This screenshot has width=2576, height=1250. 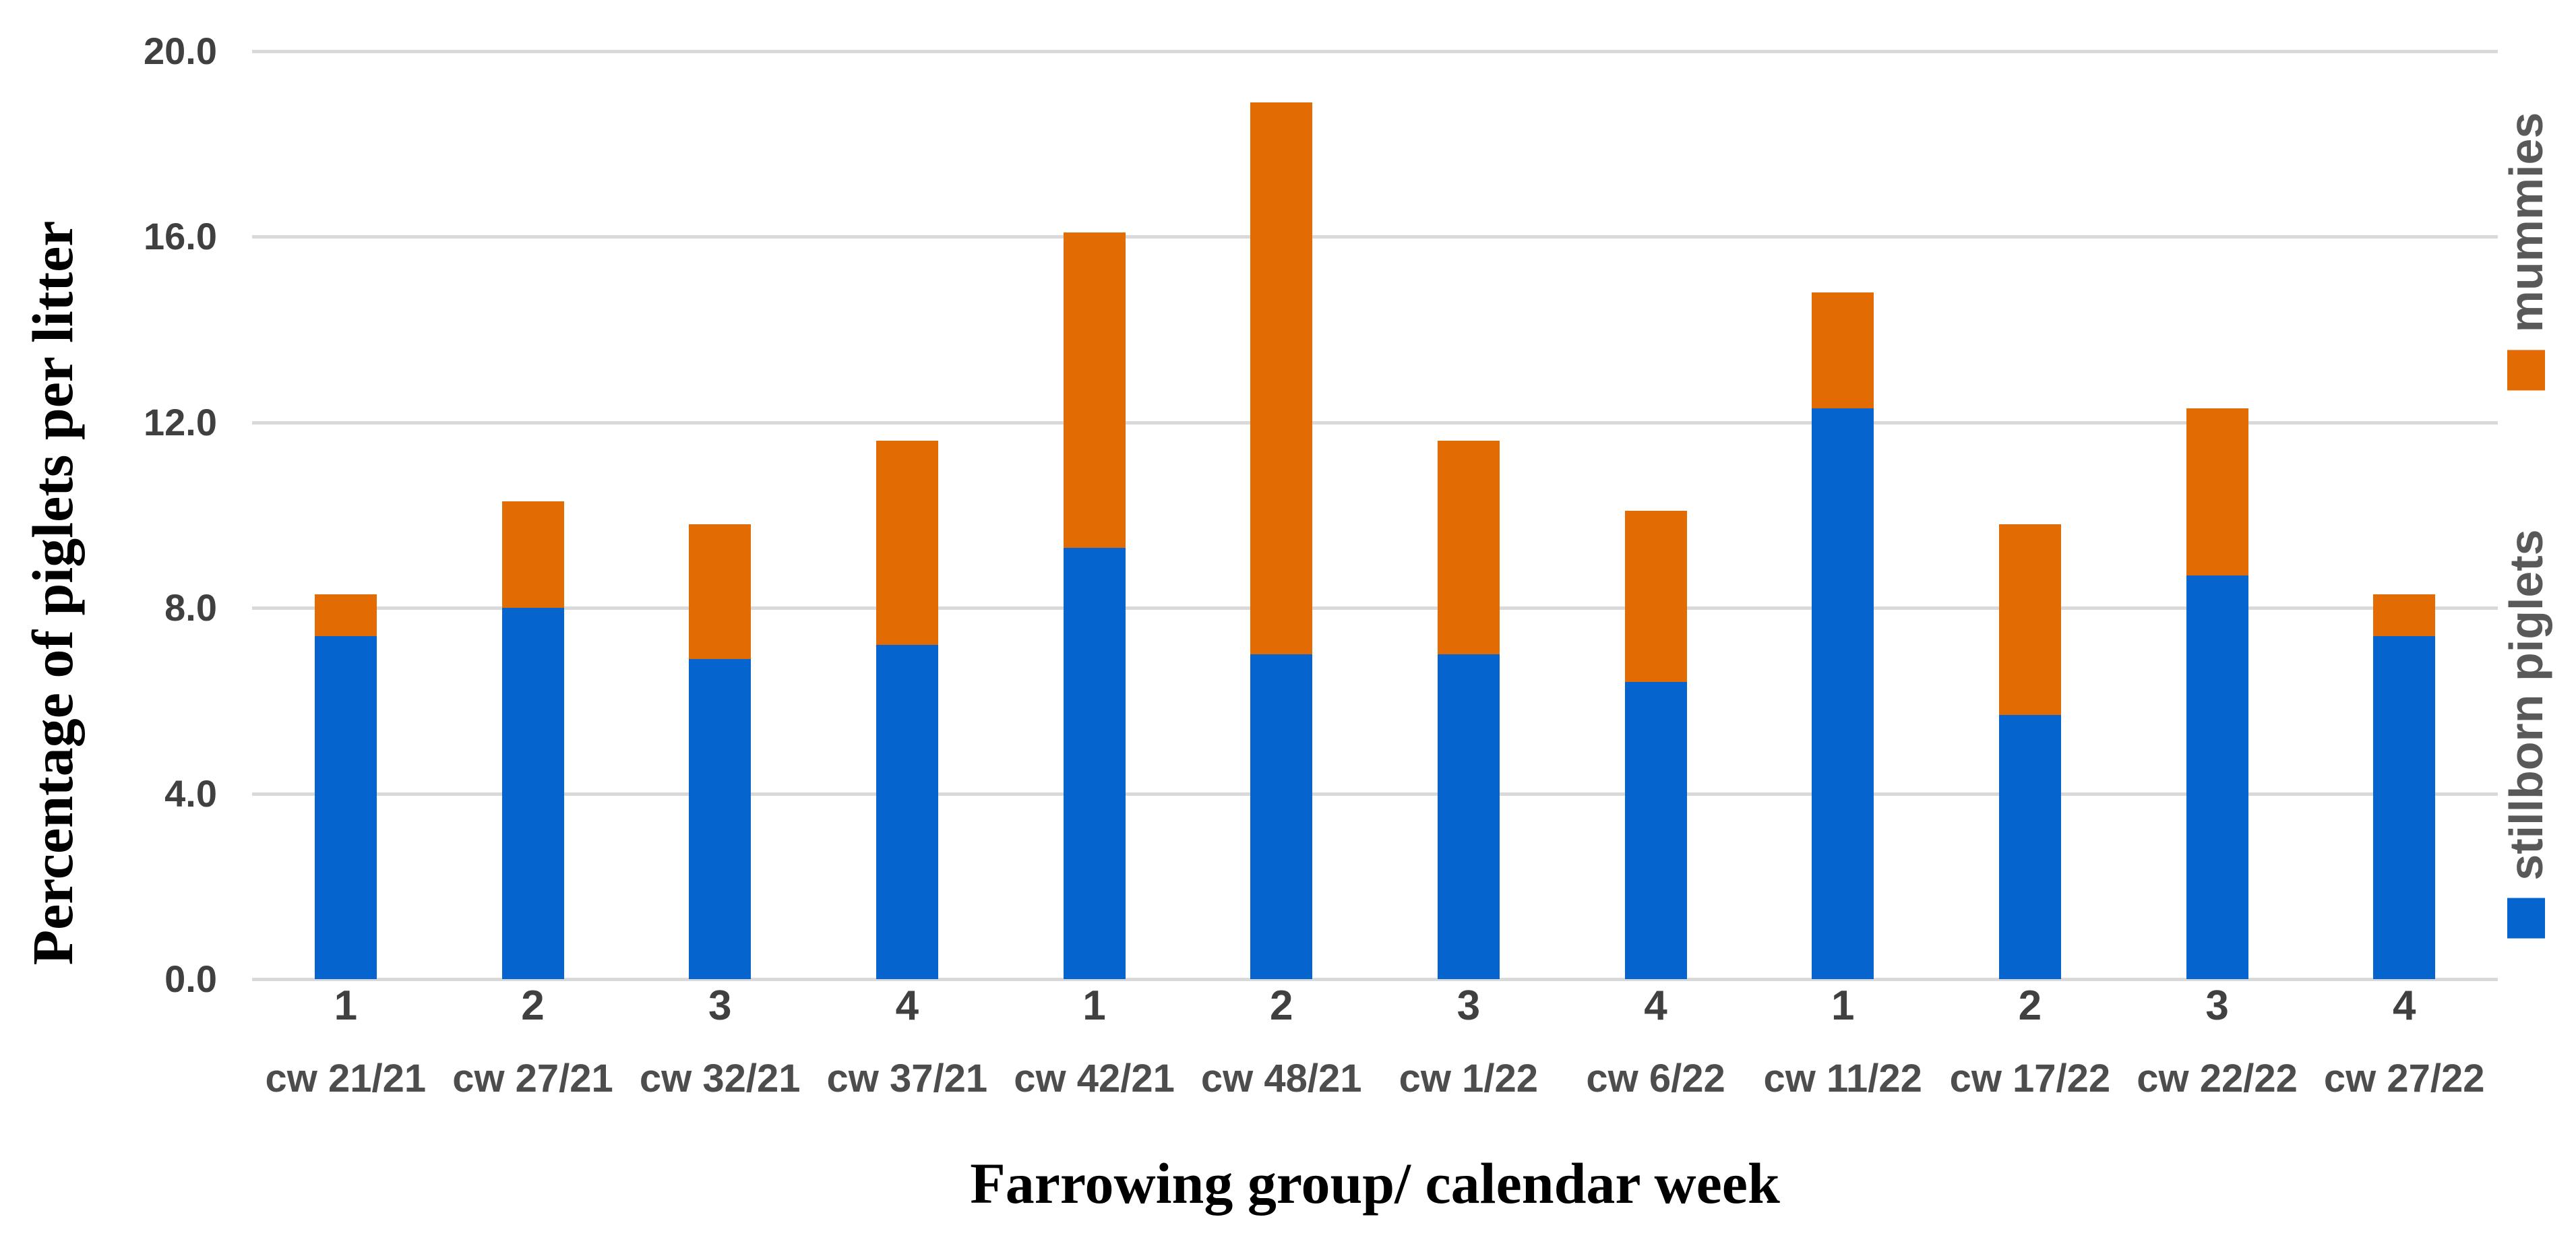 I want to click on mummies-color-swatch-icon, so click(x=2526, y=370).